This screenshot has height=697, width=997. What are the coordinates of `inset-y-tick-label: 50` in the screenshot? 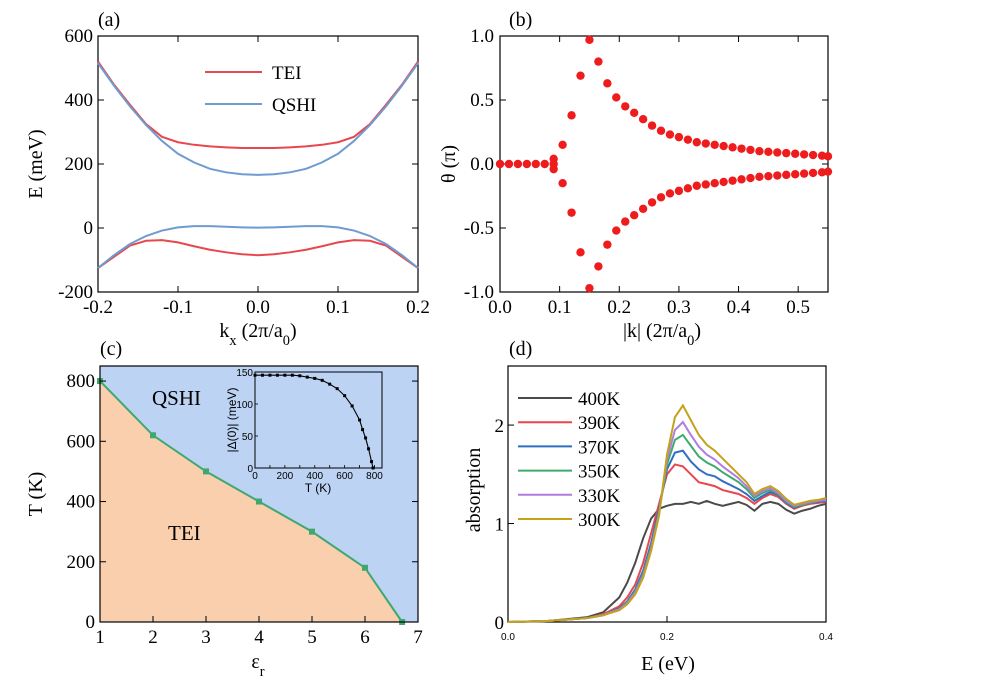 It's located at (248, 437).